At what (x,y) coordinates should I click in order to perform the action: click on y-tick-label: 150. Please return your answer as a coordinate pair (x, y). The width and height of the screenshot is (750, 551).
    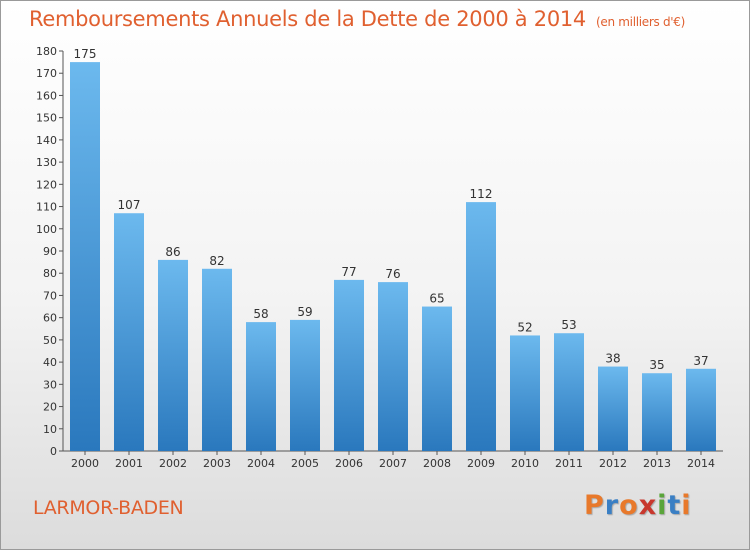
    Looking at the image, I should click on (46, 118).